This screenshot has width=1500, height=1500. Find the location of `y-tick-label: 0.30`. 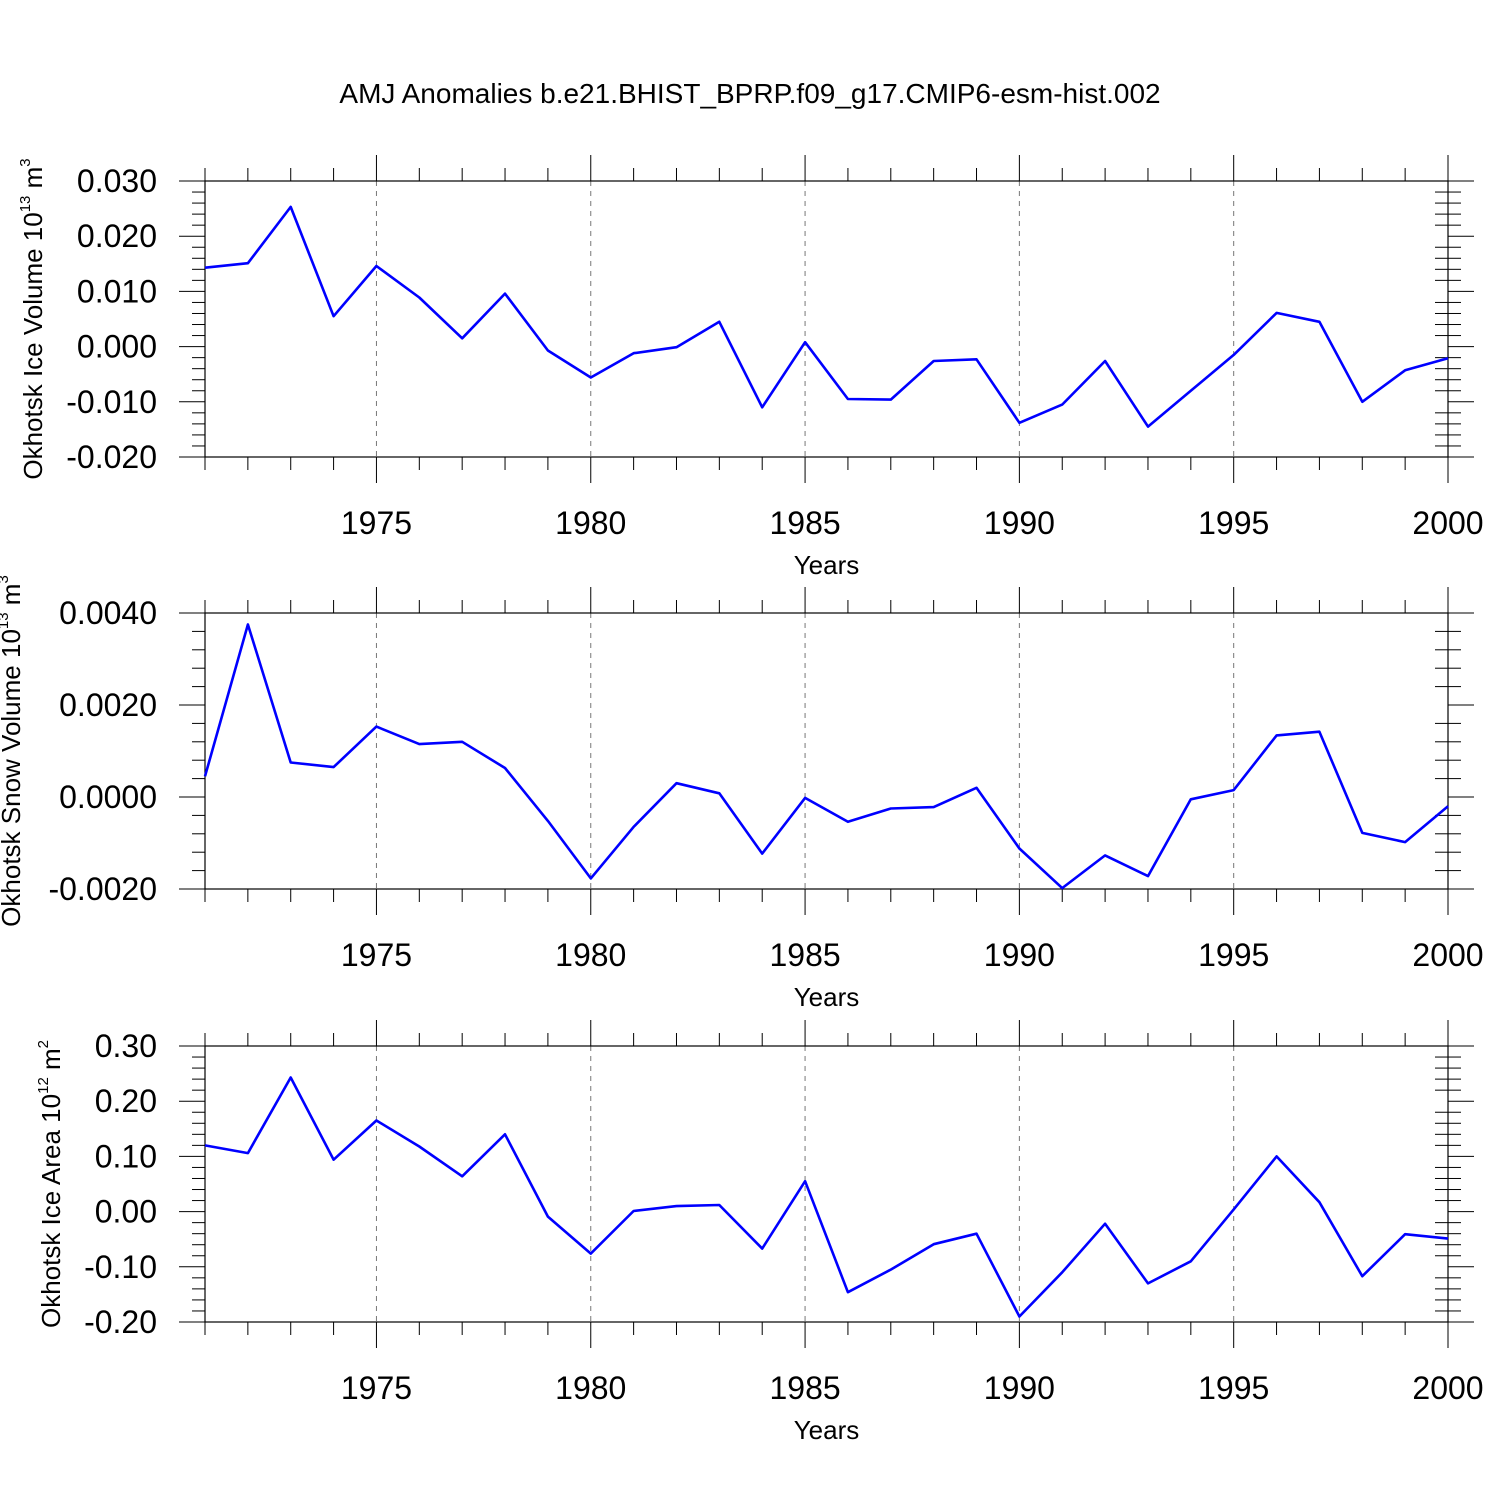

y-tick-label: 0.30 is located at coordinates (126, 1046).